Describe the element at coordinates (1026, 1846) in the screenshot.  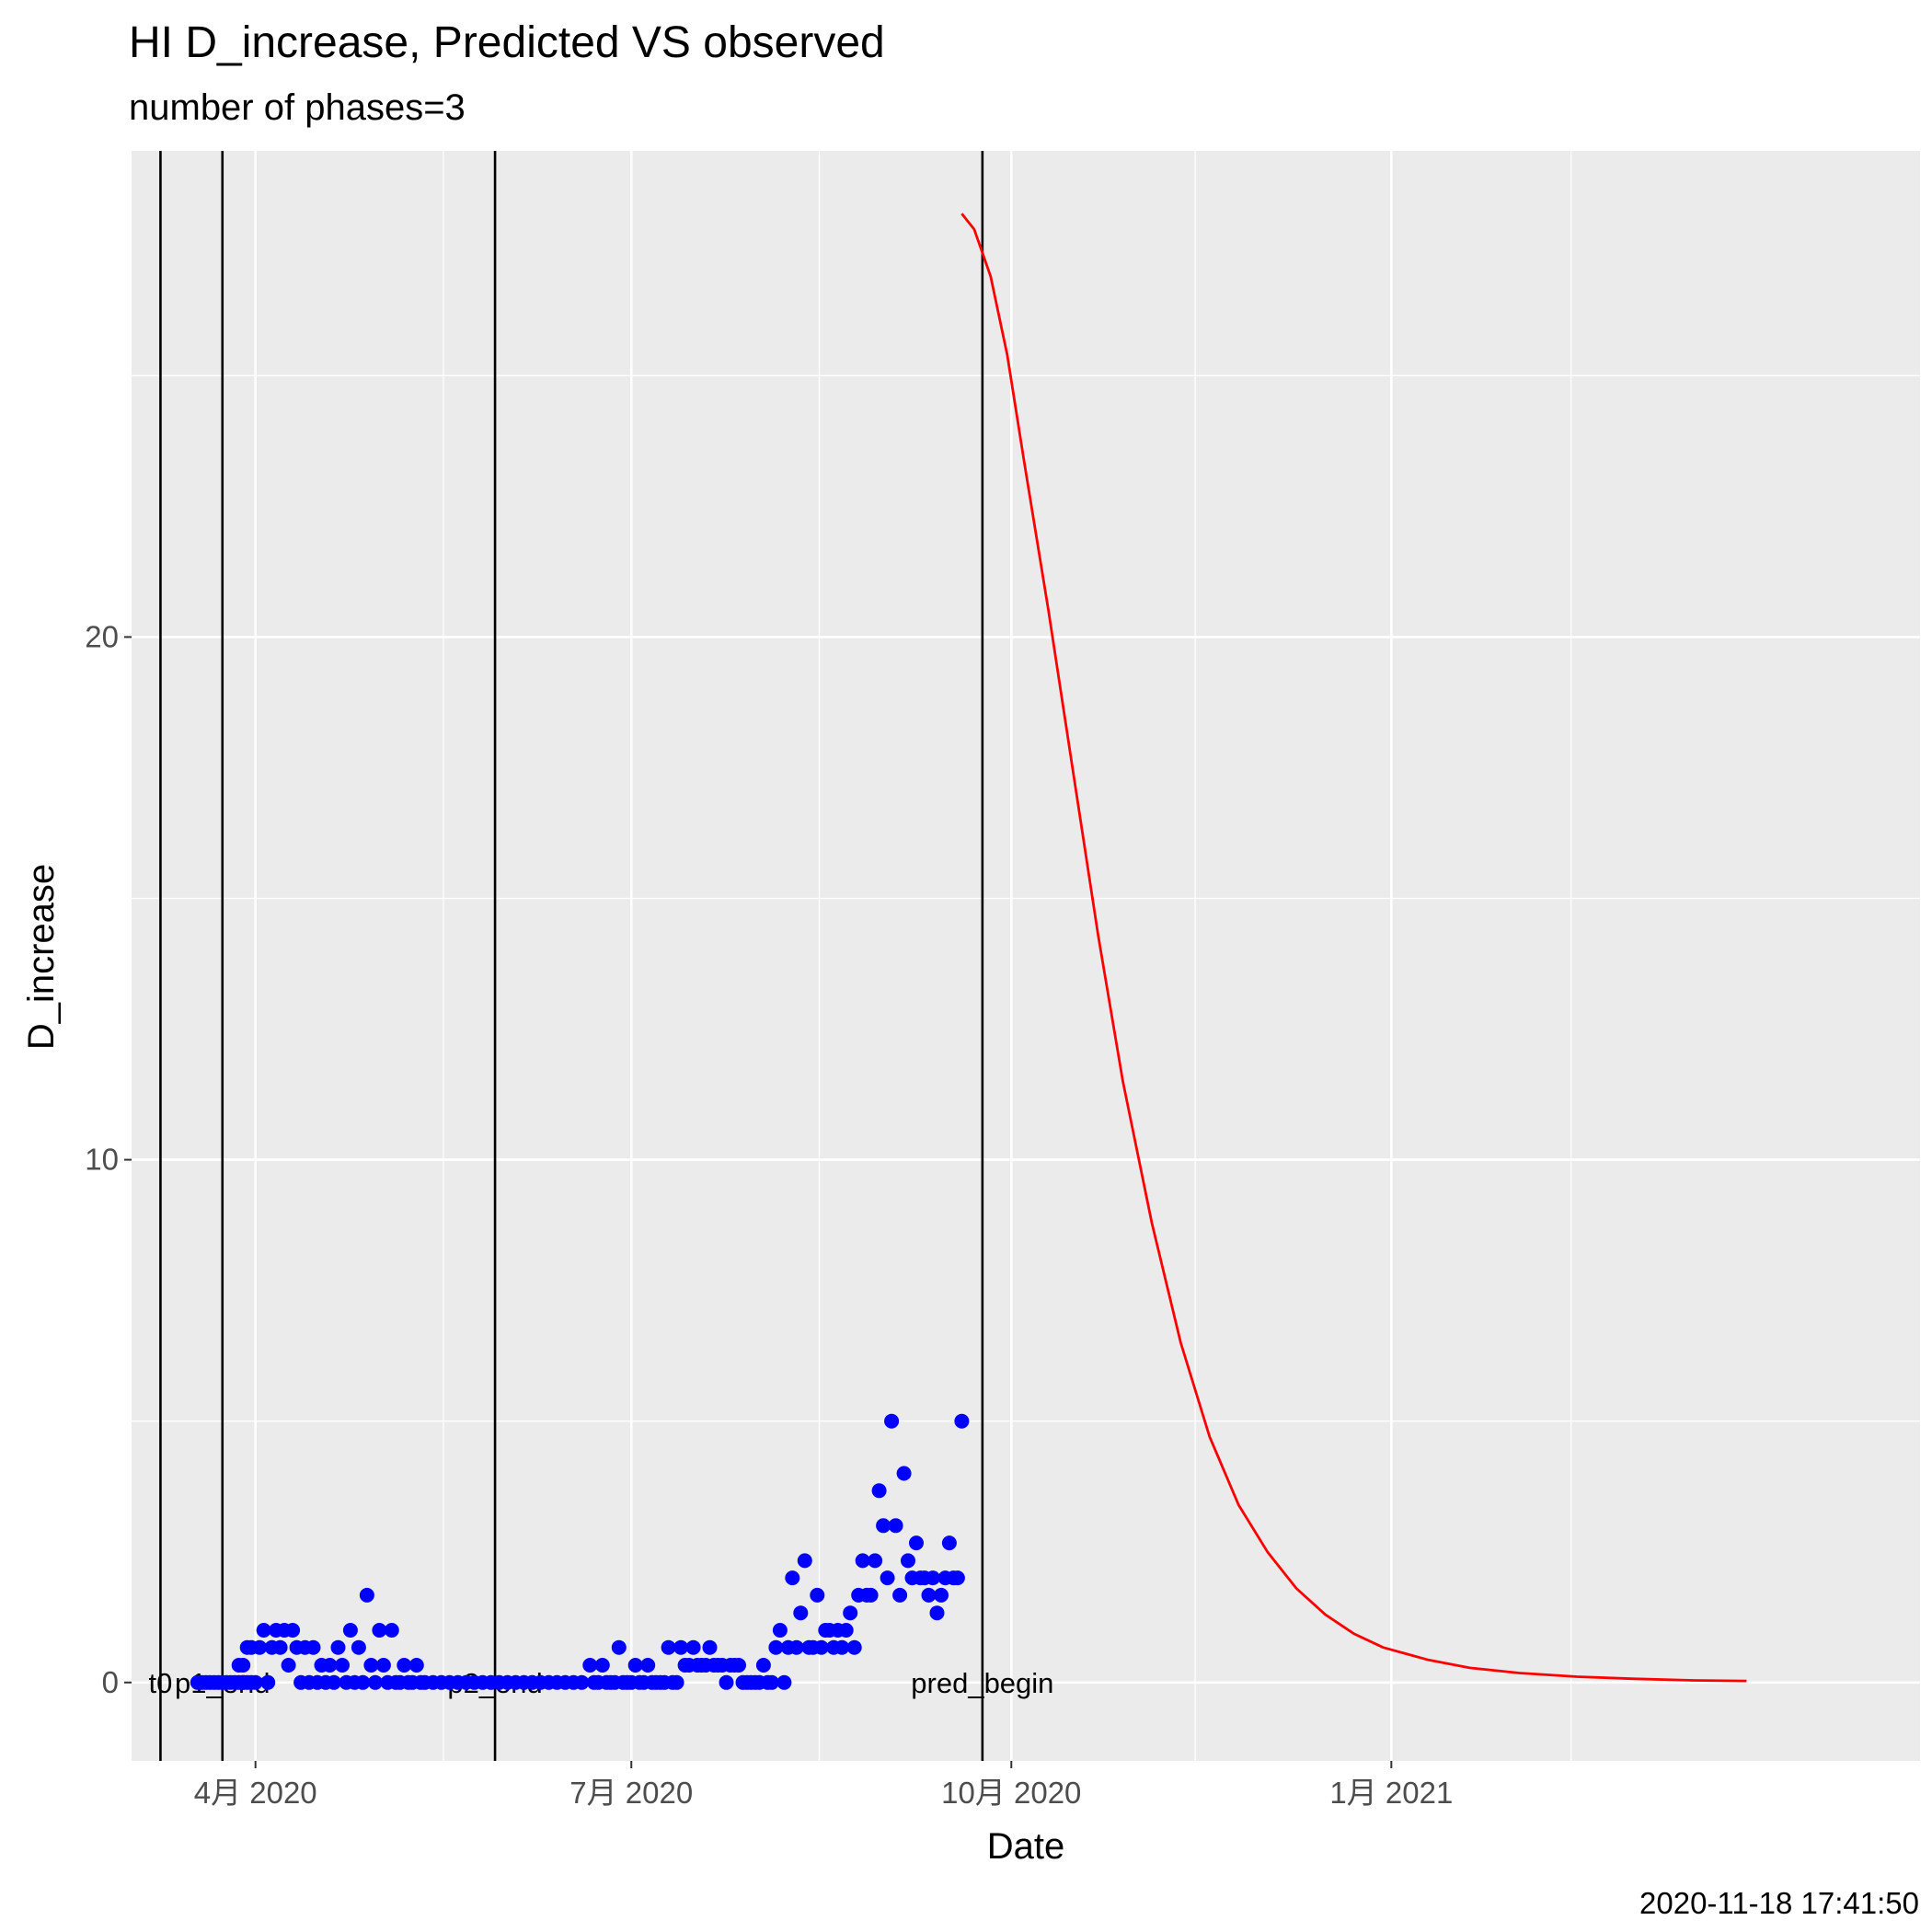
I see `x-axis-title: Date` at that location.